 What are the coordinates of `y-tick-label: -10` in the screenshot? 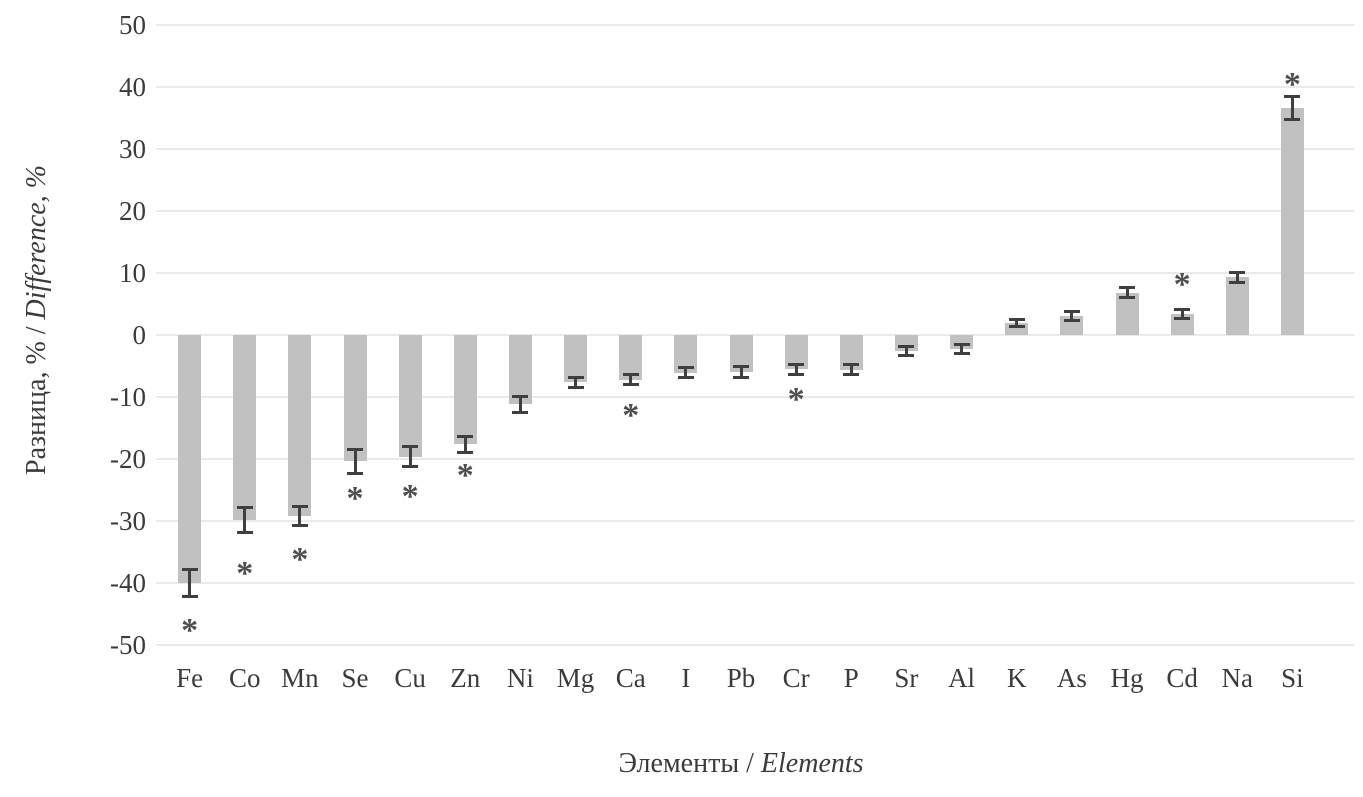 It's located at (128, 397).